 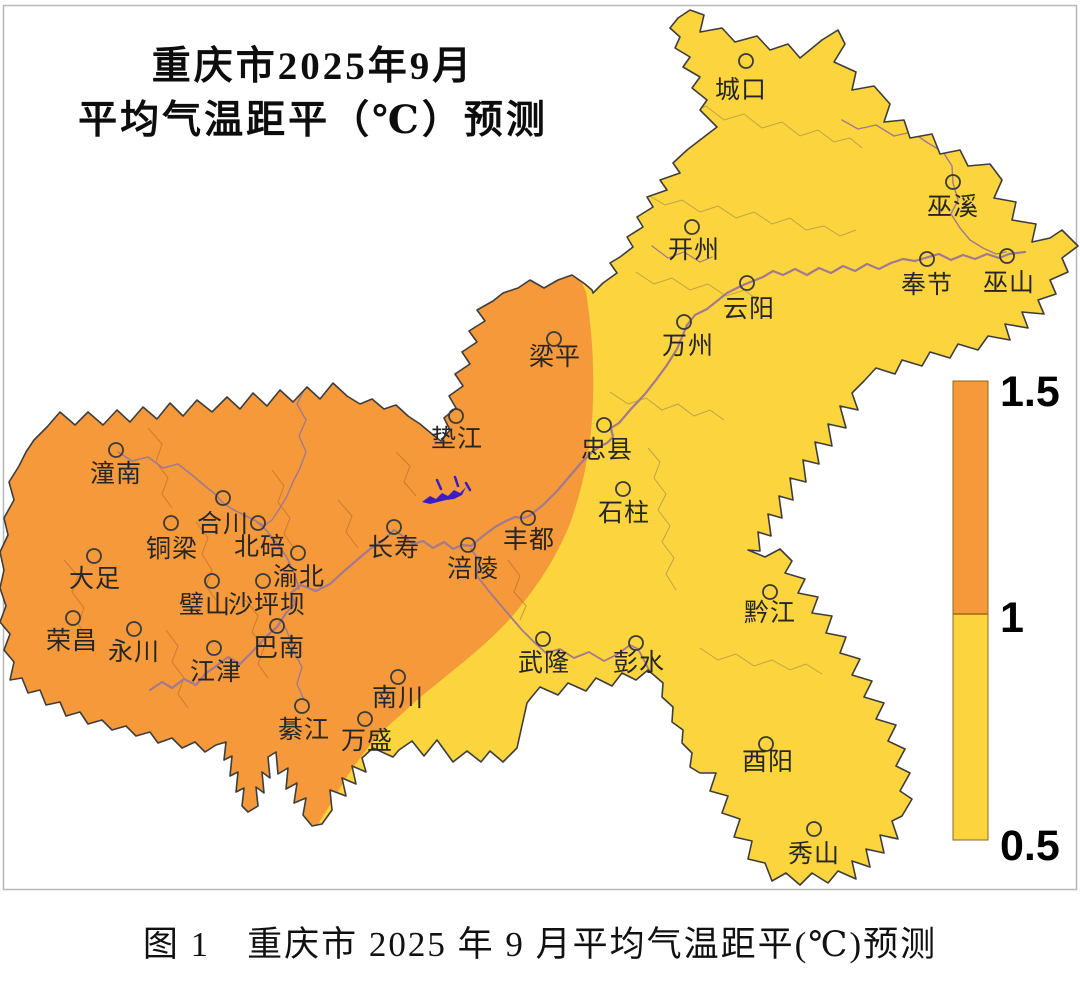 What do you see at coordinates (529, 540) in the screenshot?
I see `district-label: 丰都` at bounding box center [529, 540].